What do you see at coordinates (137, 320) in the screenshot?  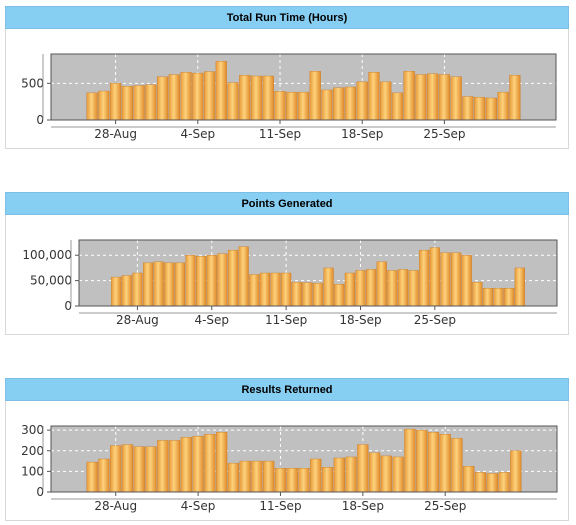 I see `x-tick-label: 28-Aug` at bounding box center [137, 320].